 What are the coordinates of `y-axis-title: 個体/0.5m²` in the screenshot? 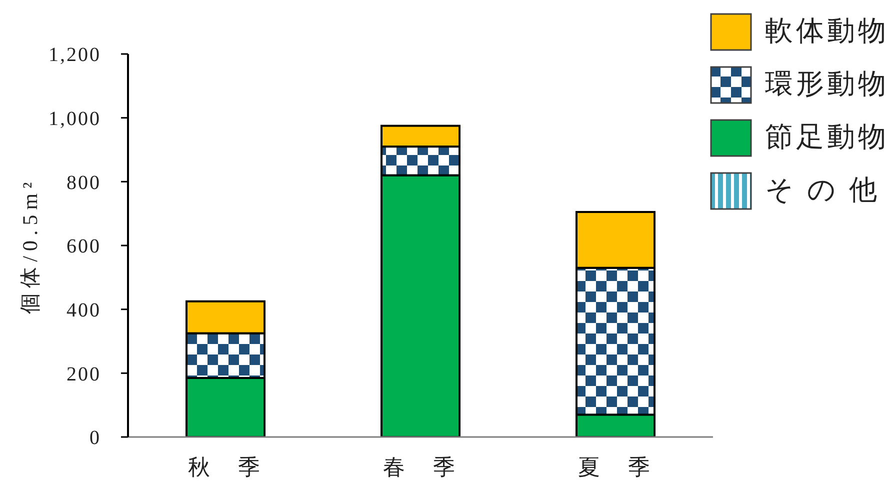 It's located at (30, 245).